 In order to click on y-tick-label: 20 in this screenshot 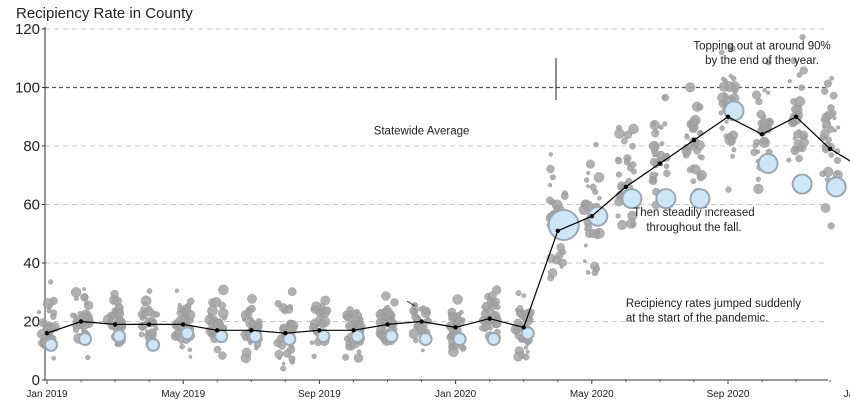, I will do `click(31, 322)`.